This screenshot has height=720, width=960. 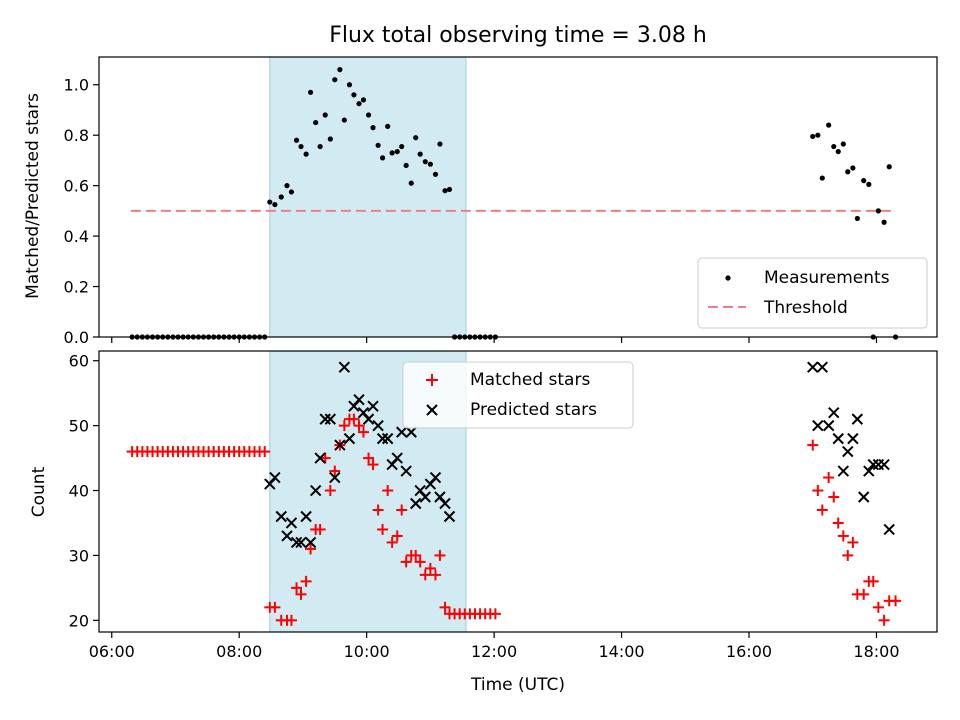 What do you see at coordinates (812, 293) in the screenshot?
I see `top-legend-box` at bounding box center [812, 293].